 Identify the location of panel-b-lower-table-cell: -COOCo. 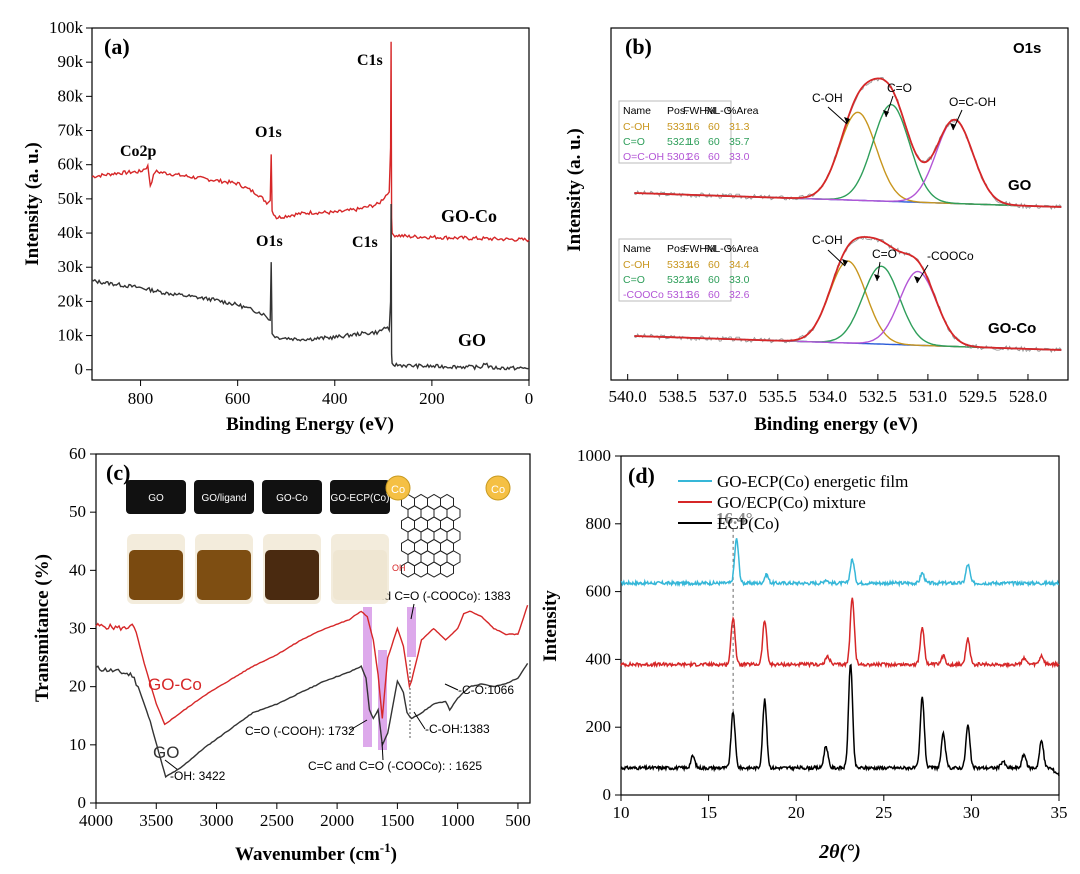
(643, 295).